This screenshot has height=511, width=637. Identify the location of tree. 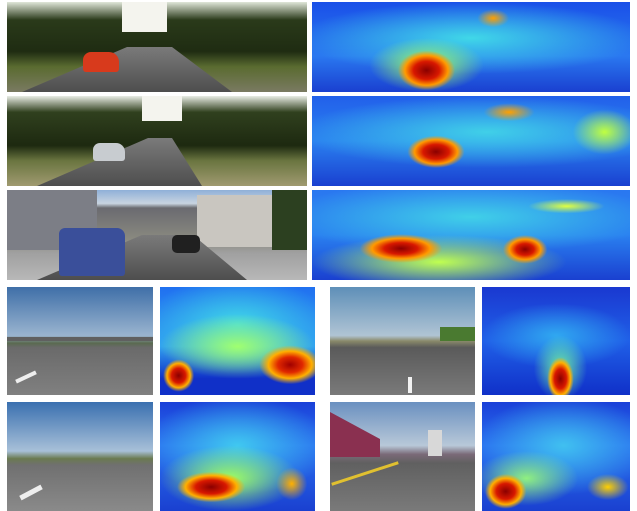
(289, 220).